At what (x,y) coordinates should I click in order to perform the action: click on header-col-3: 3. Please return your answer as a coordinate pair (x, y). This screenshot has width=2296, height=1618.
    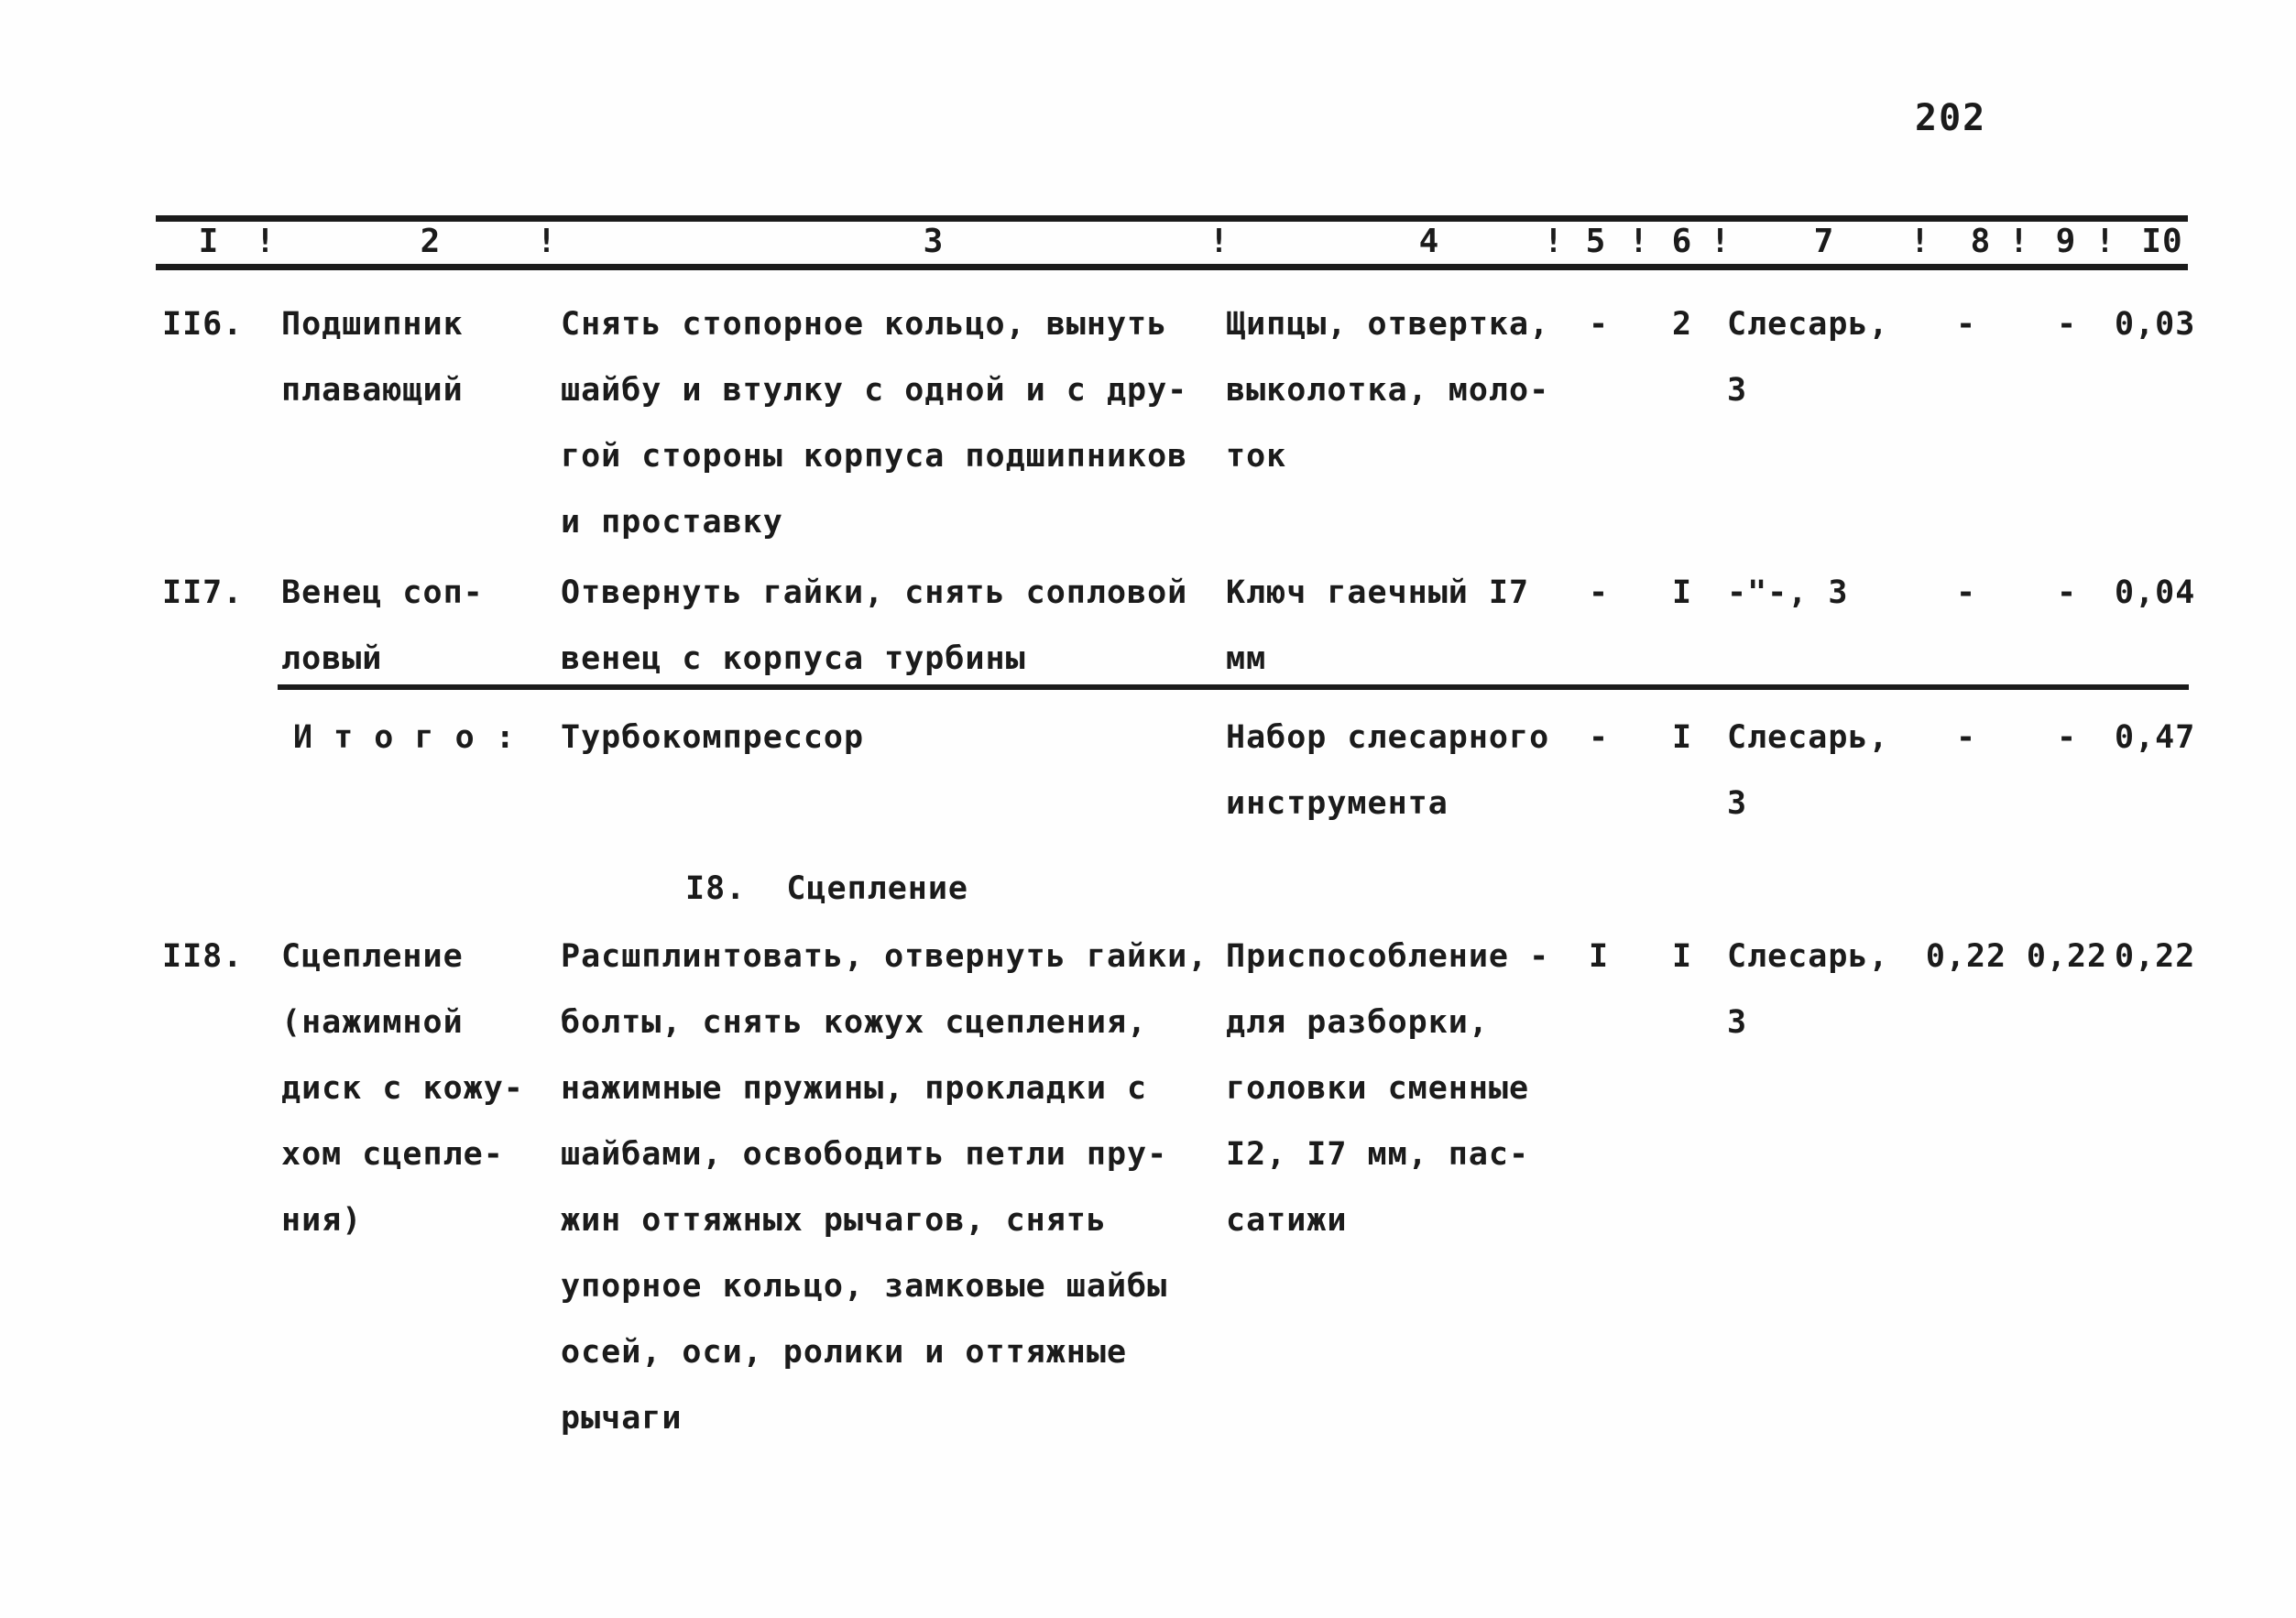
    Looking at the image, I should click on (934, 241).